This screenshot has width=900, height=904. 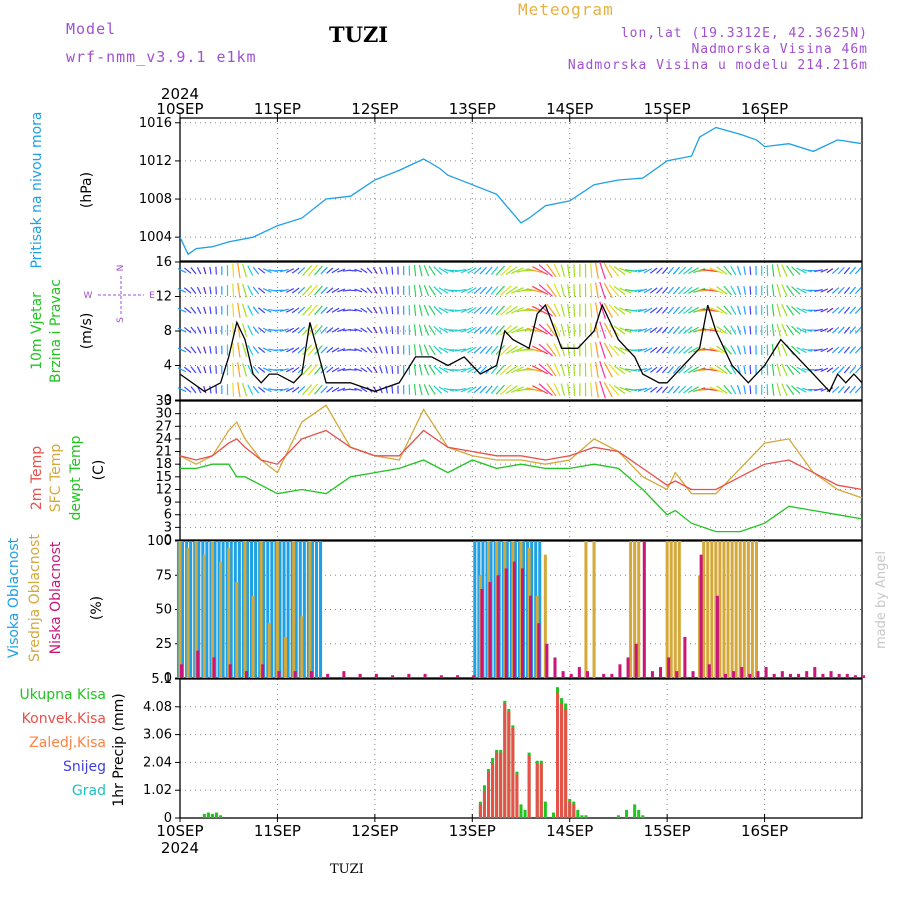 I want to click on precip-legend-1: Konvek.Kisa, so click(x=64, y=719).